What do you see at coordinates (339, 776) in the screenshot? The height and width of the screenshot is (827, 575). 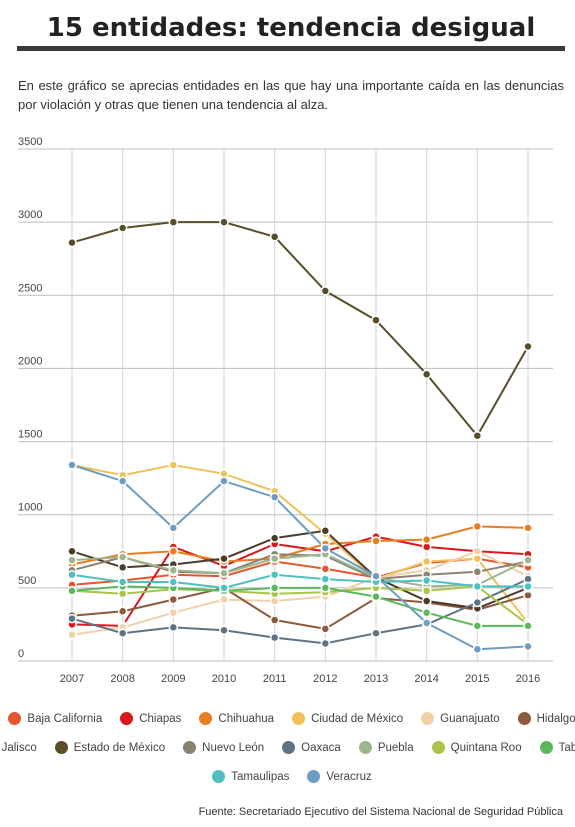 I see `legend-item: Veracruz` at bounding box center [339, 776].